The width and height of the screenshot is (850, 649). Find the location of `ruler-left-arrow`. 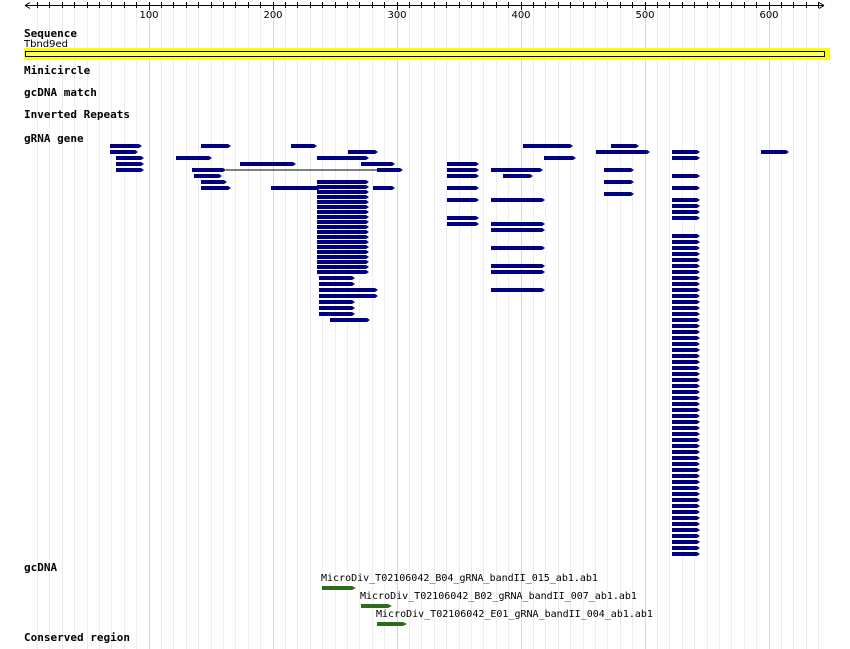

ruler-left-arrow is located at coordinates (27, 5).